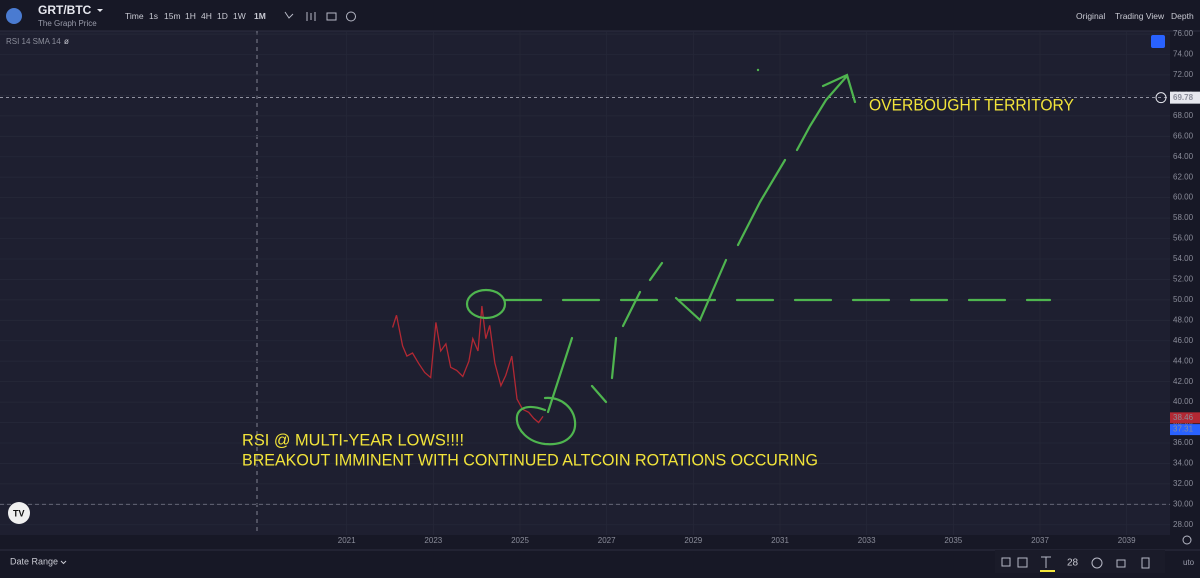 Image resolution: width=1200 pixels, height=578 pixels. I want to click on candles-icon, so click(311, 16).